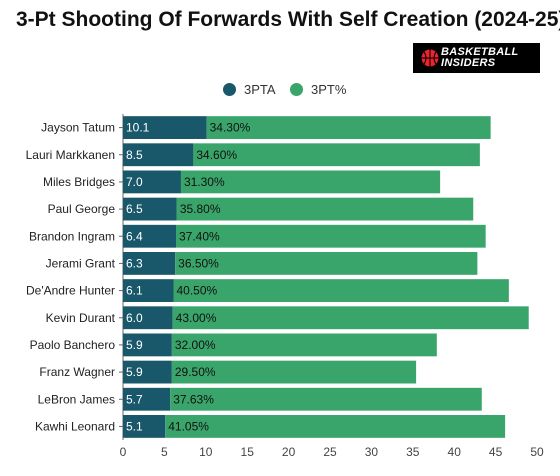 The height and width of the screenshot is (476, 560). Describe the element at coordinates (248, 452) in the screenshot. I see `x-tick-label: 15` at that location.